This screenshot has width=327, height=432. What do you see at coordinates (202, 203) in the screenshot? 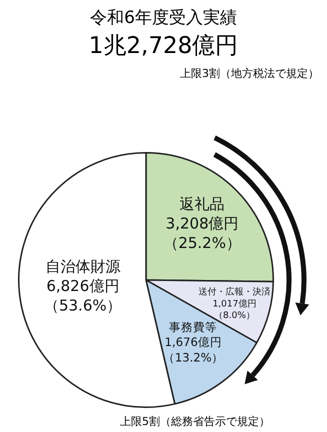
I see `slice-label: 返礼品` at bounding box center [202, 203].